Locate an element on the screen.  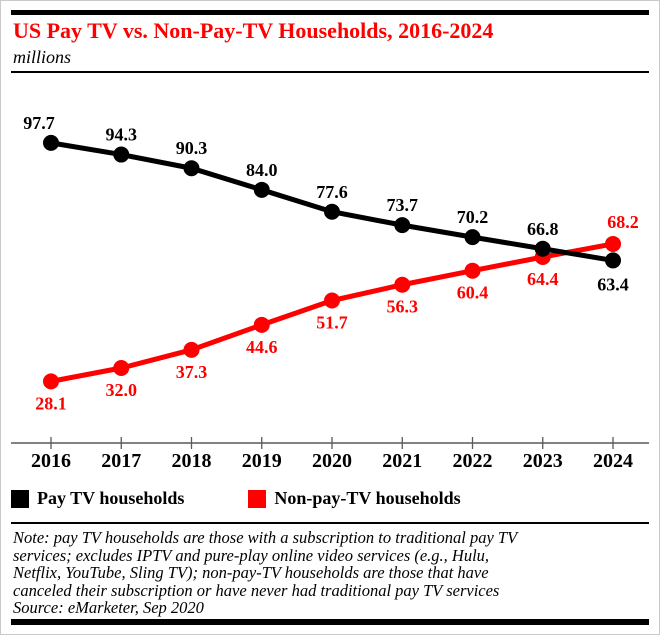
data-label: 77.6 is located at coordinates (332, 192).